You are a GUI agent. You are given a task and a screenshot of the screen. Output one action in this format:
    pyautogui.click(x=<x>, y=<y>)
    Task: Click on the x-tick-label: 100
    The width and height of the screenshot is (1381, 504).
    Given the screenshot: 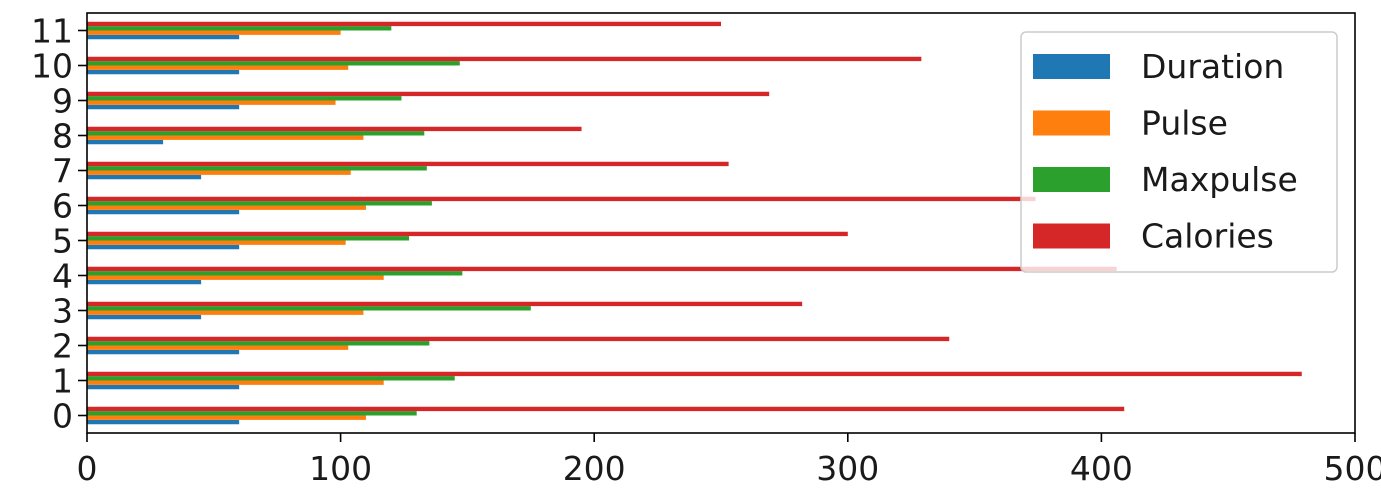 What is the action you would take?
    pyautogui.click(x=340, y=468)
    